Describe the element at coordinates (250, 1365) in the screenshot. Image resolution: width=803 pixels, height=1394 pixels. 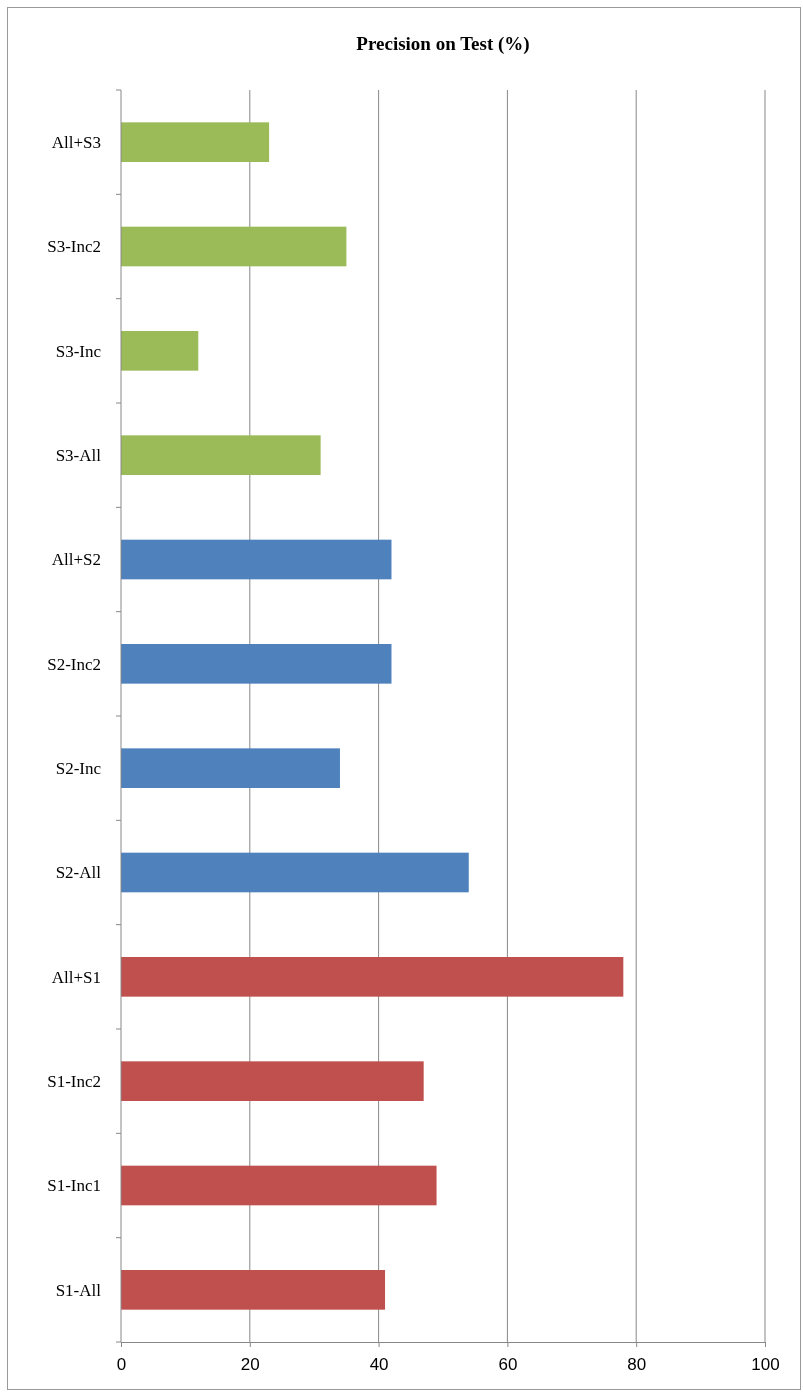
I see `x-tick-label: 20` at that location.